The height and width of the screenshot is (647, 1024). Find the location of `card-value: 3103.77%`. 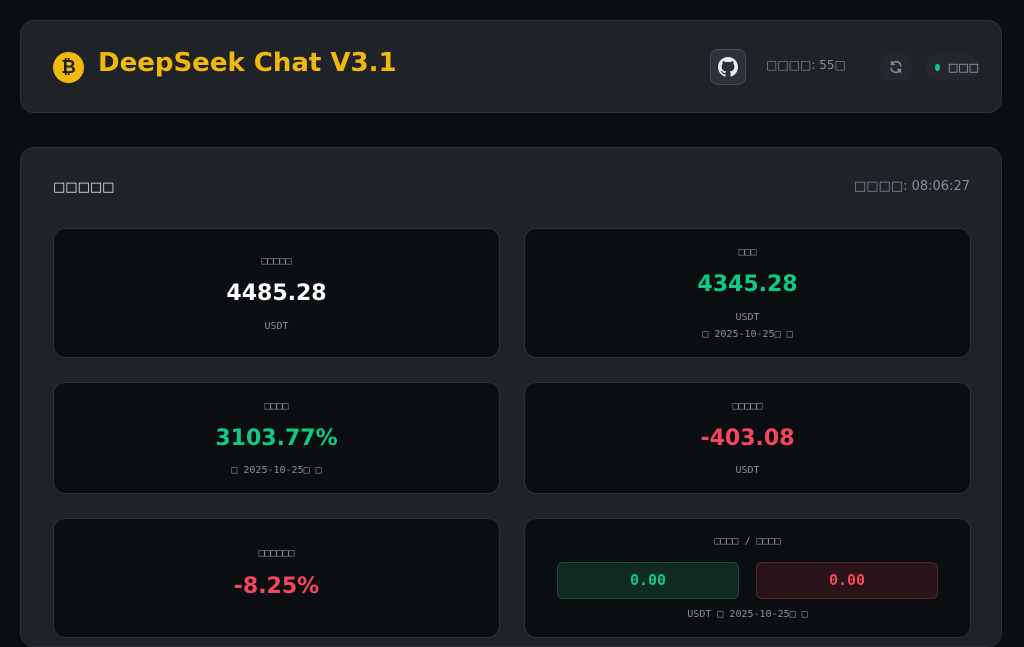

card-value: 3103.77% is located at coordinates (276, 438).